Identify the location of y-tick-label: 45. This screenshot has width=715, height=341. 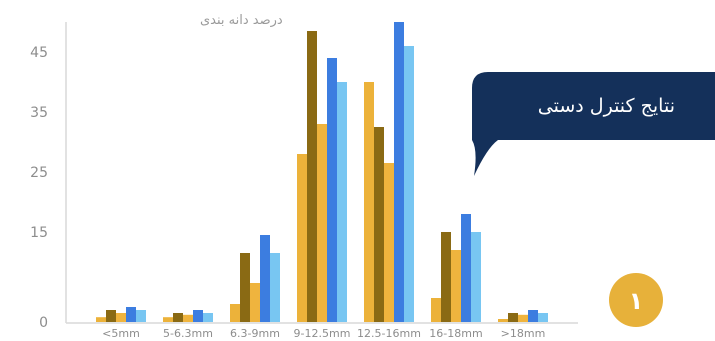
(39, 53).